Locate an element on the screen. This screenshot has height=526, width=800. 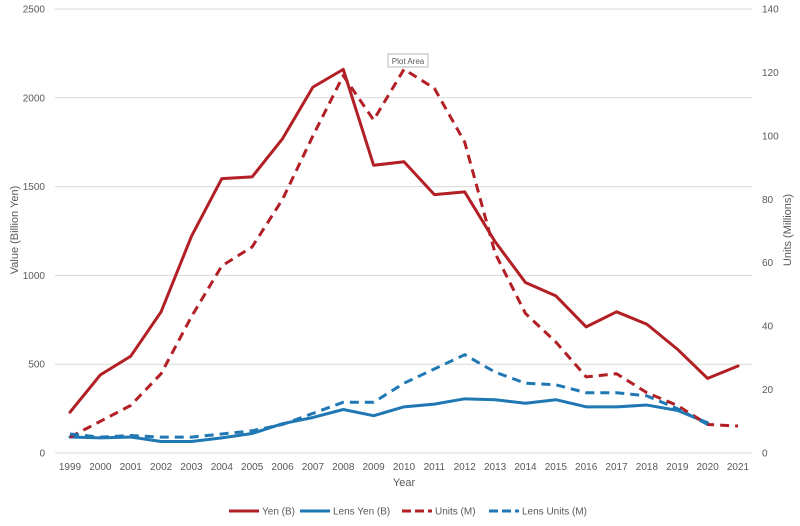
x-tick-label: 2016 is located at coordinates (586, 467).